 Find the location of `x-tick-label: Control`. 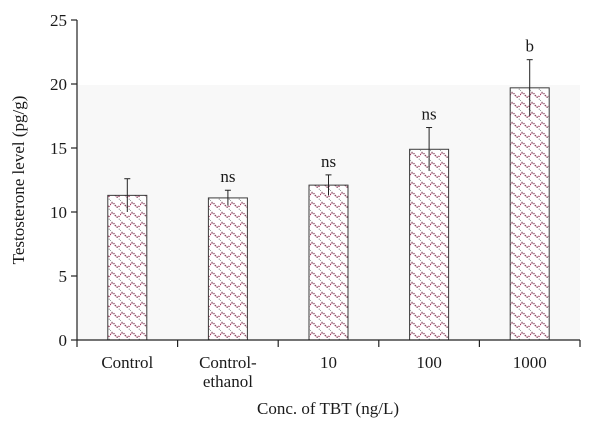

x-tick-label: Control is located at coordinates (127, 362).